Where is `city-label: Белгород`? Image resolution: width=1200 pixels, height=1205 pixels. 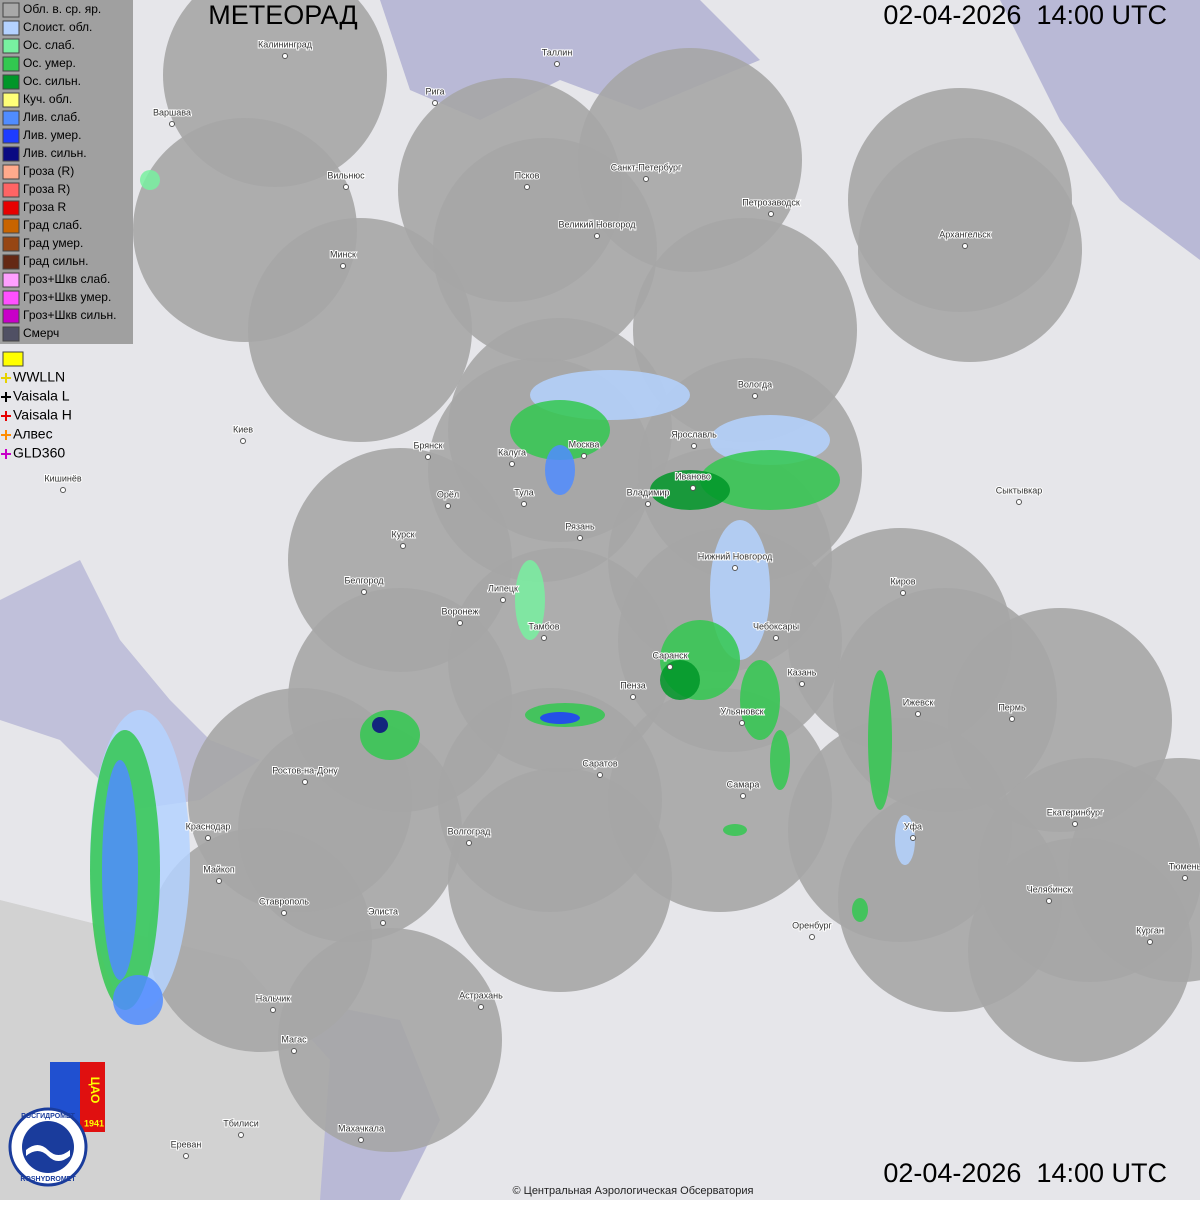 city-label: Белгород is located at coordinates (364, 580).